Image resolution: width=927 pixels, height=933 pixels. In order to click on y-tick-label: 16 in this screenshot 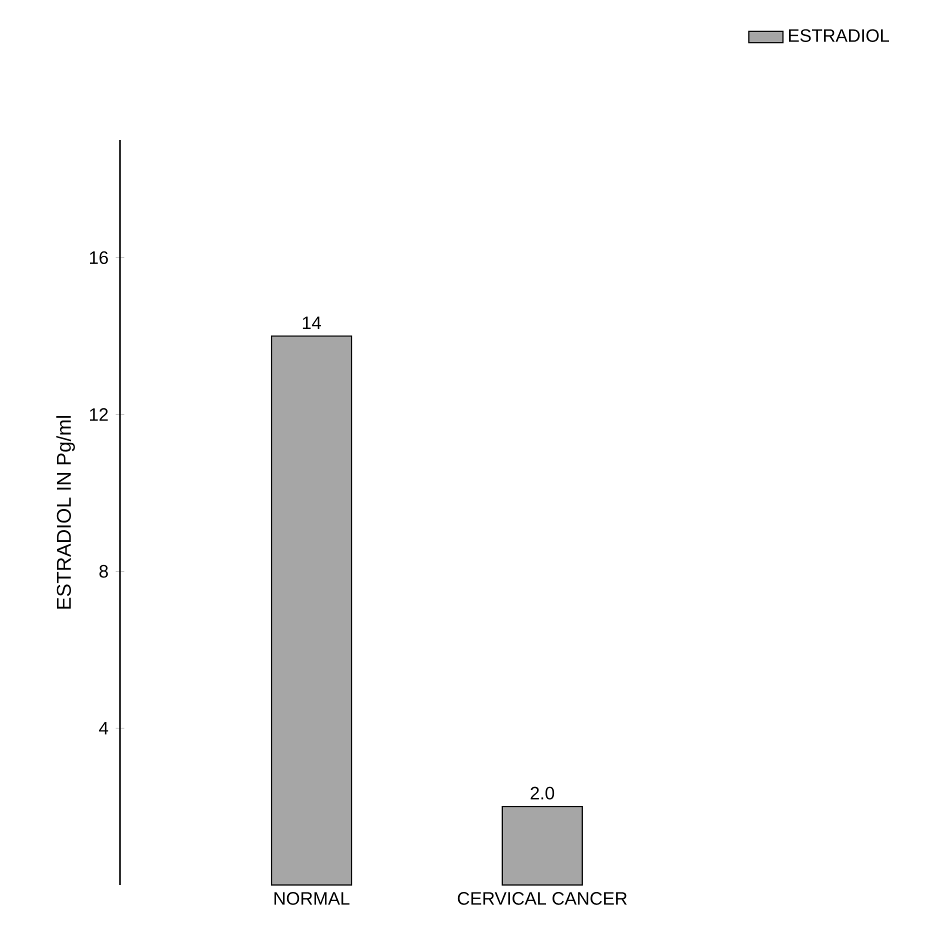, I will do `click(99, 257)`.